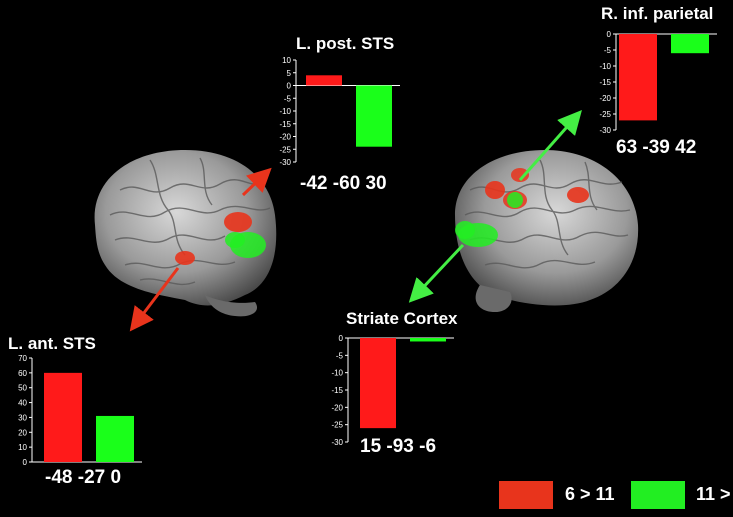 The image size is (733, 517). Describe the element at coordinates (22, 403) in the screenshot. I see `y-tick-label: 40` at that location.